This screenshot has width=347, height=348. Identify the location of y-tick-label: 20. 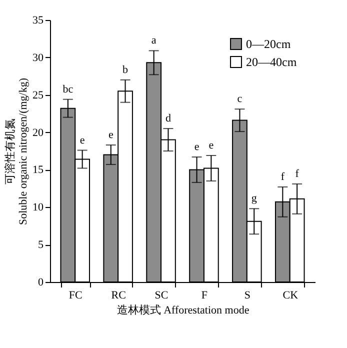
(38, 132).